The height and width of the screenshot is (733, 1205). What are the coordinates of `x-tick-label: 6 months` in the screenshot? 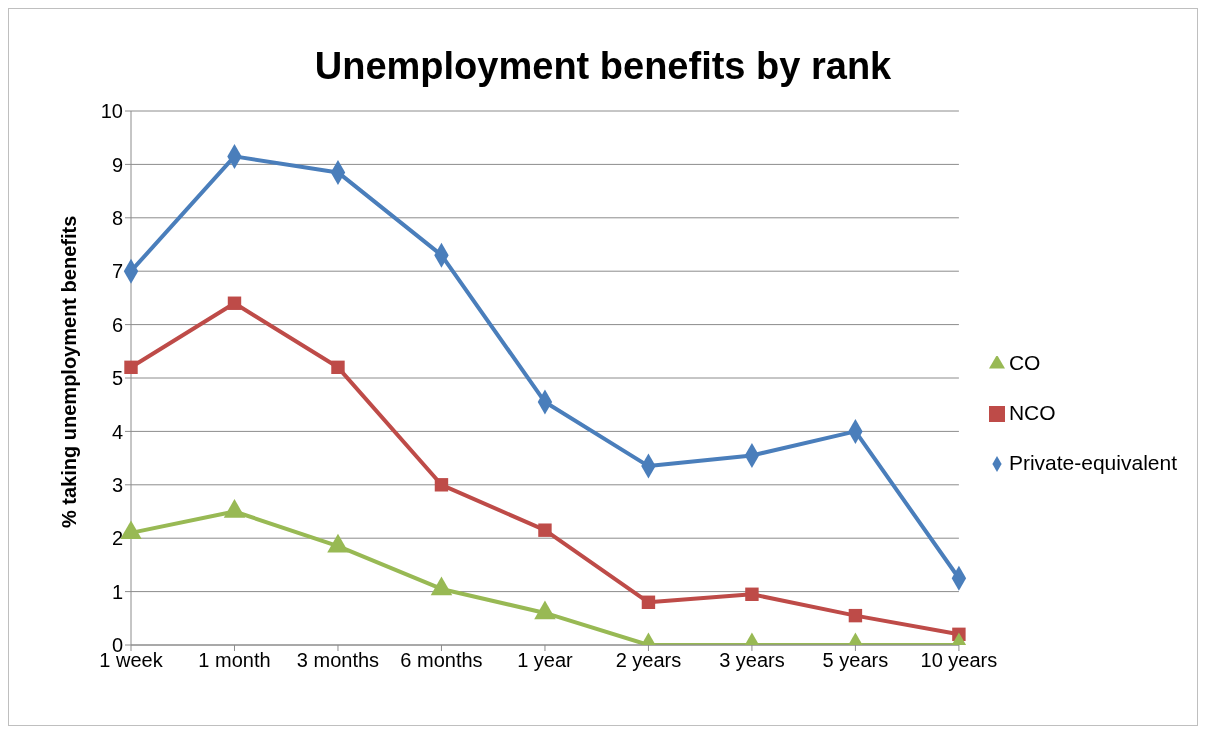 It's located at (441, 660).